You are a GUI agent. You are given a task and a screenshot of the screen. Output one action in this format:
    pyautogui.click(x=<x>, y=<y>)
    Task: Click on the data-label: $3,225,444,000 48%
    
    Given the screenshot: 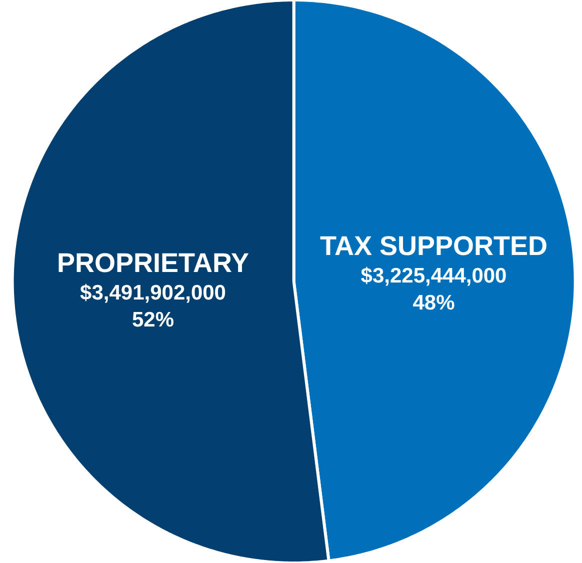 What is the action you would take?
    pyautogui.click(x=433, y=289)
    